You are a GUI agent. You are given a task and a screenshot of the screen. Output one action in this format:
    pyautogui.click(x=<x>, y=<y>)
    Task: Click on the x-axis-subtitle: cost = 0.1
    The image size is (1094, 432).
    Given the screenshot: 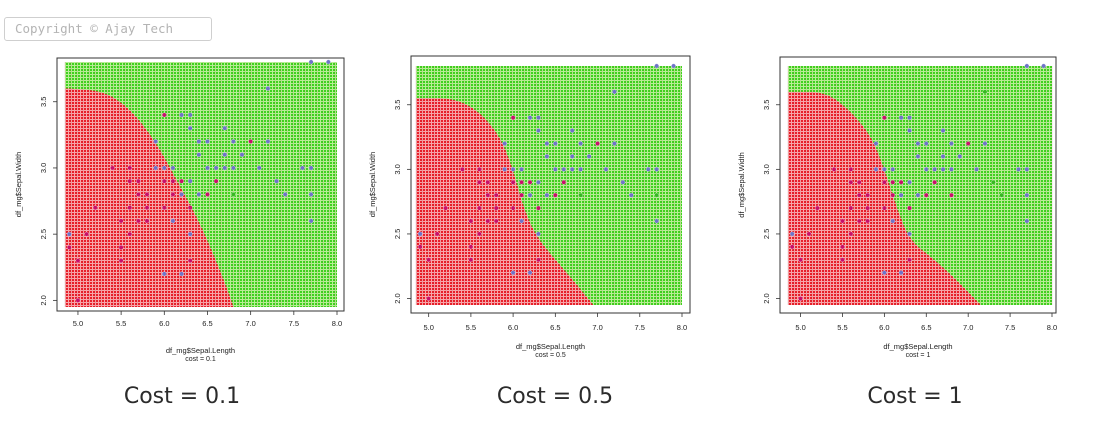 What is the action you would take?
    pyautogui.click(x=200, y=359)
    